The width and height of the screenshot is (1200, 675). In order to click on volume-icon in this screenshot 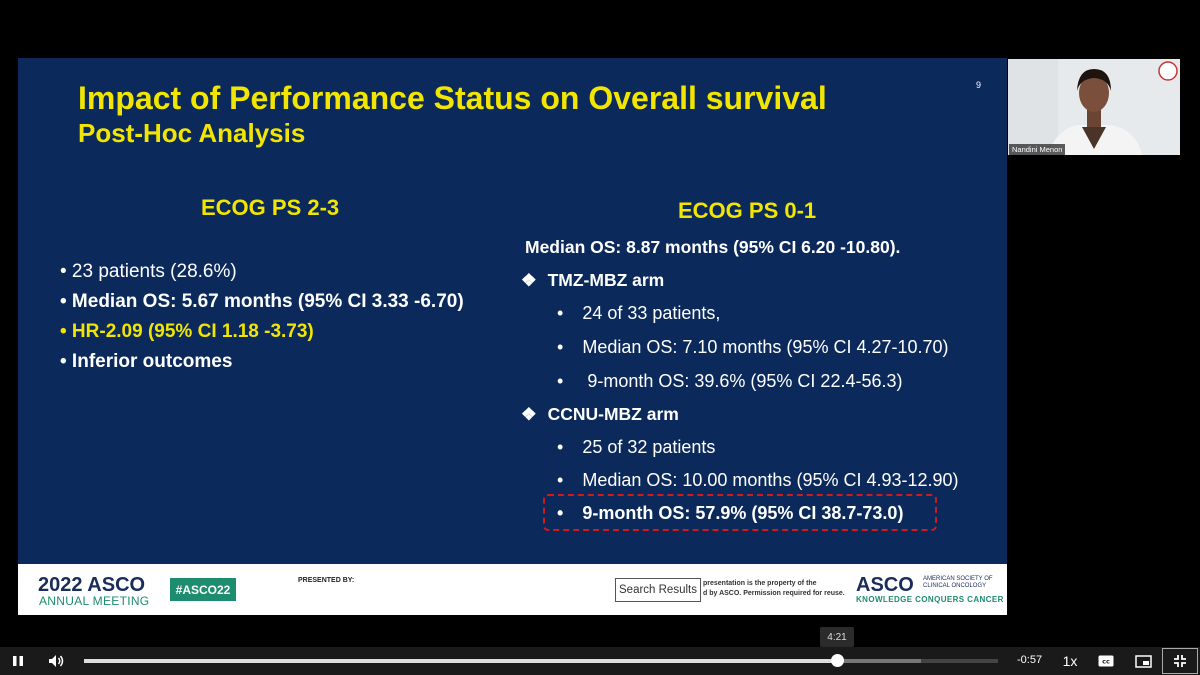, I will do `click(56, 661)`.